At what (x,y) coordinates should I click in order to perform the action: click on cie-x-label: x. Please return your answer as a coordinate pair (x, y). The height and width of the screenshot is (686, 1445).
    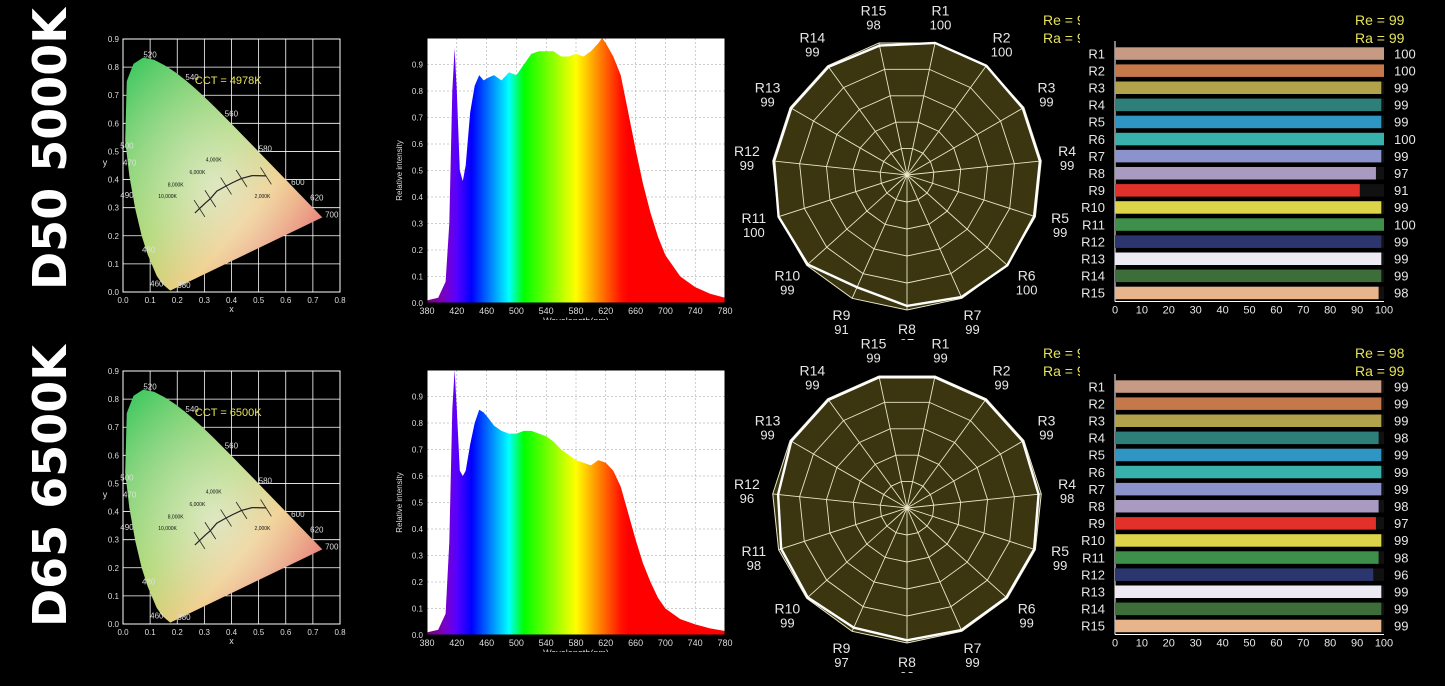
    Looking at the image, I should click on (231, 641).